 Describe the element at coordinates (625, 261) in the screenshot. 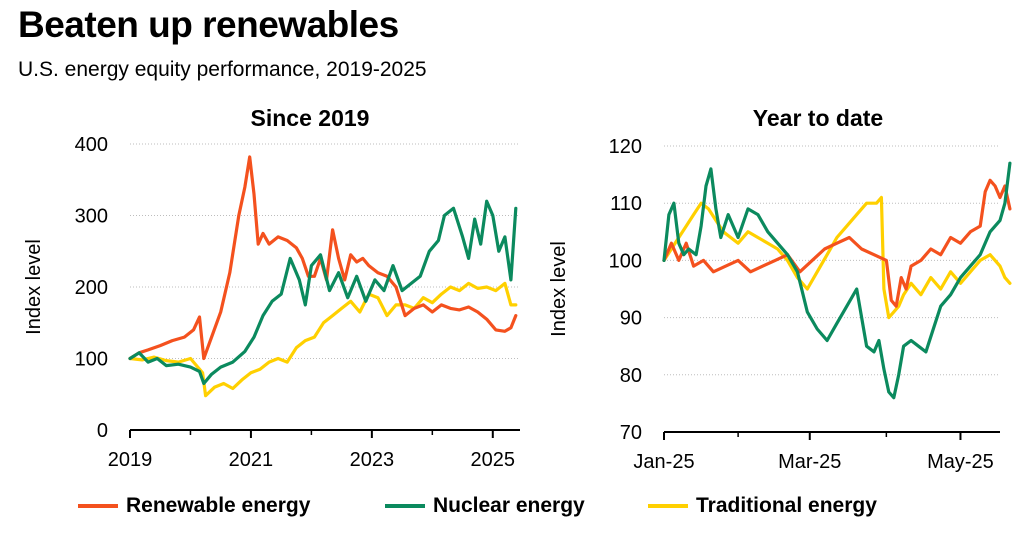

I see `y-tick-label-ytd: 100` at that location.